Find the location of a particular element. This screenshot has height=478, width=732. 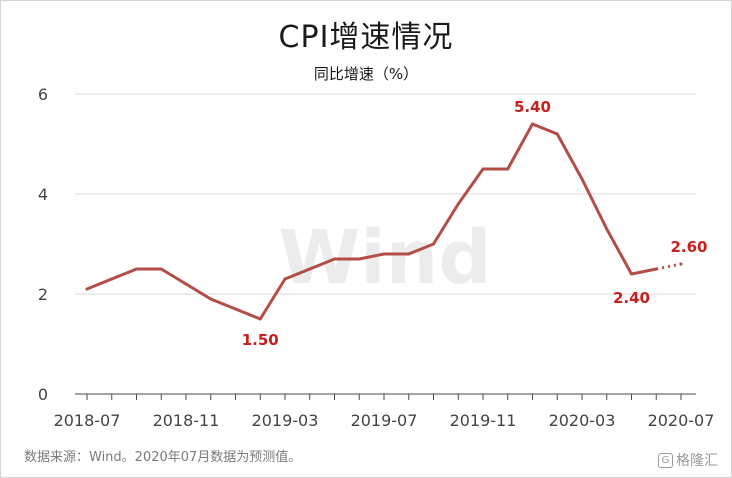

x-tick-label: 2018-11 is located at coordinates (186, 420).